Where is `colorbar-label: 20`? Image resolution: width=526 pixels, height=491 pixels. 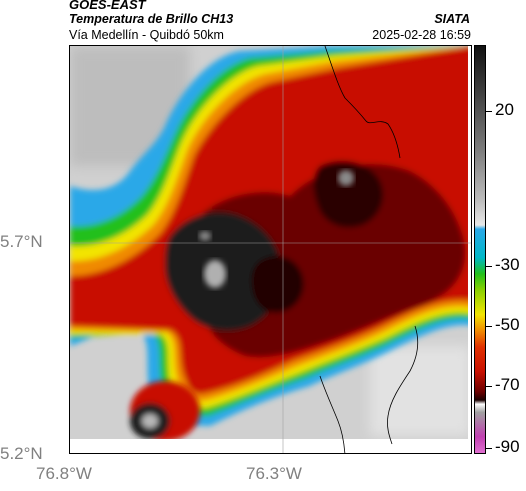
colorbar-label: 20 is located at coordinates (504, 109).